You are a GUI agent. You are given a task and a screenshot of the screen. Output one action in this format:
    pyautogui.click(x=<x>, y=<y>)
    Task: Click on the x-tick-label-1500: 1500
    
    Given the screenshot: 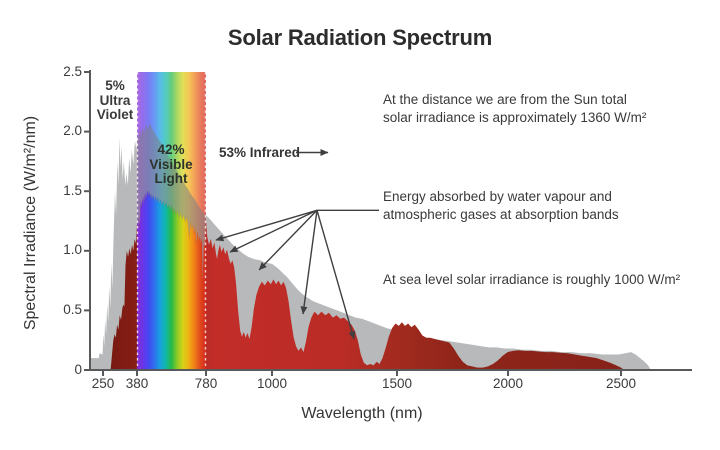 What is the action you would take?
    pyautogui.click(x=397, y=383)
    